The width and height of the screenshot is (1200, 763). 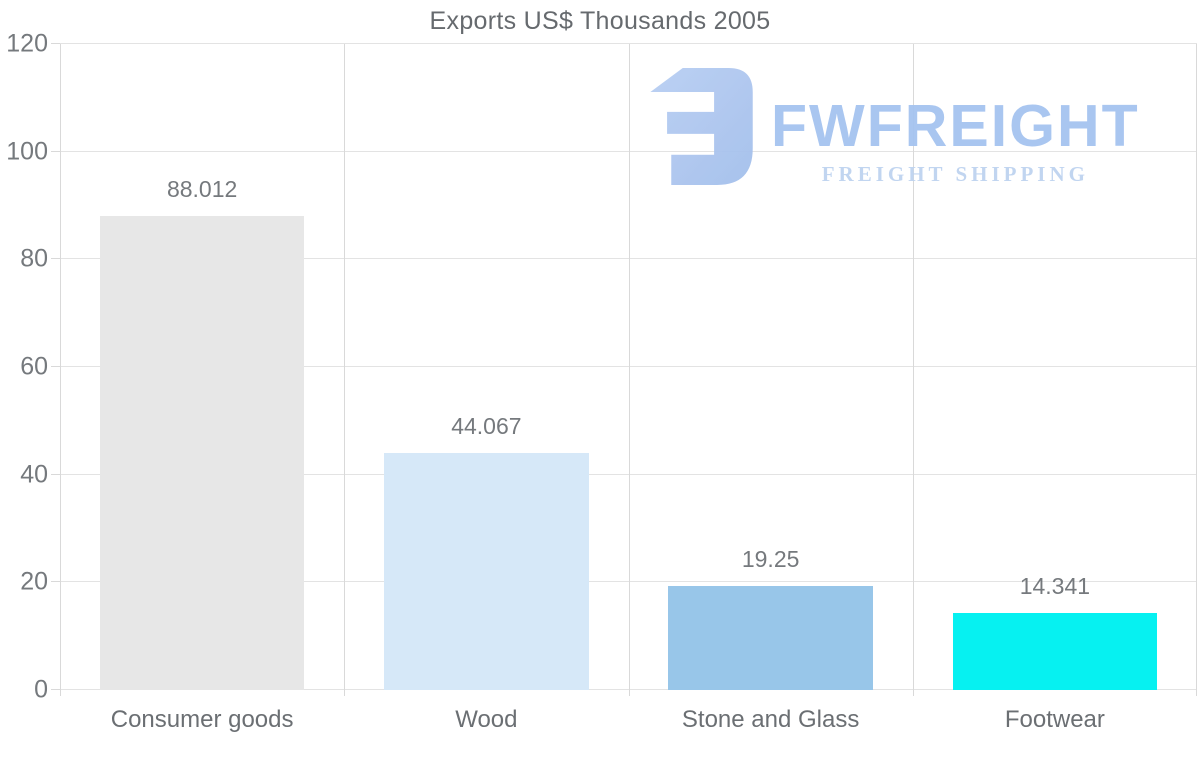 I want to click on bar-consumer-goods, so click(x=202, y=453).